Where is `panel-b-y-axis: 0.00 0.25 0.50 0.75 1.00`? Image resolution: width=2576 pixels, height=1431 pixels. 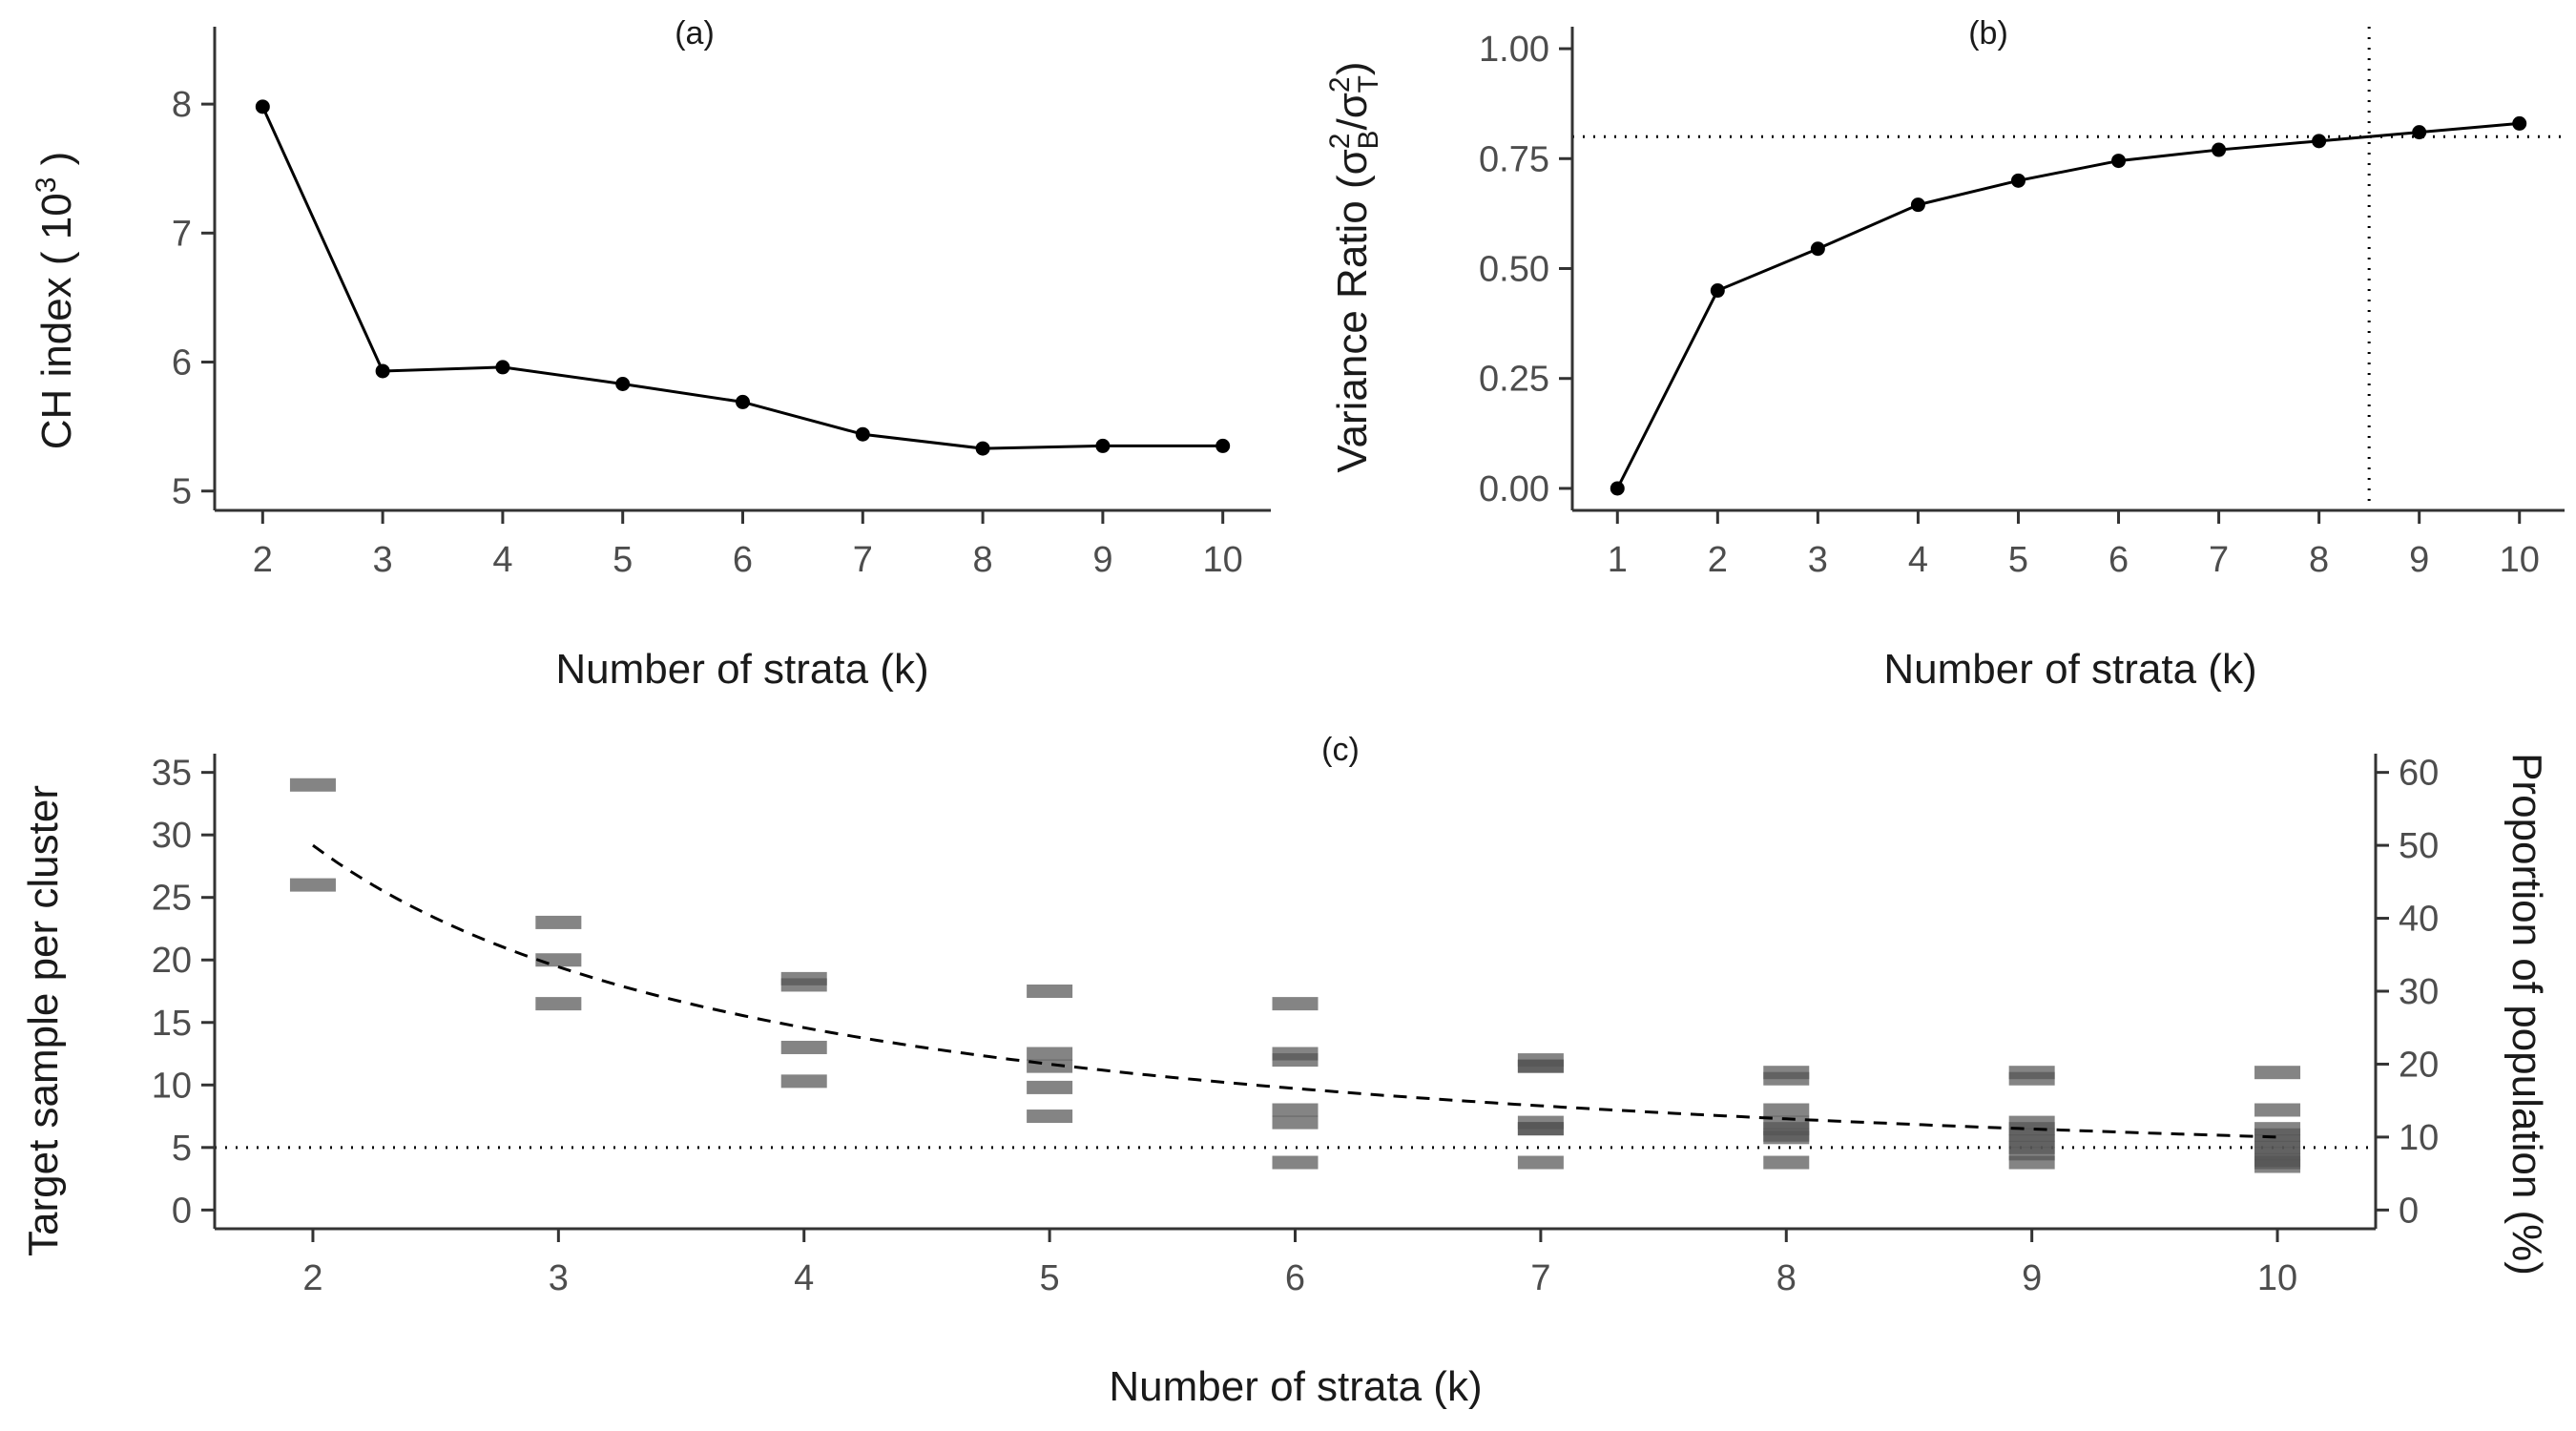 panel-b-y-axis: 0.00 0.25 0.50 0.75 1.00 is located at coordinates (1526, 268).